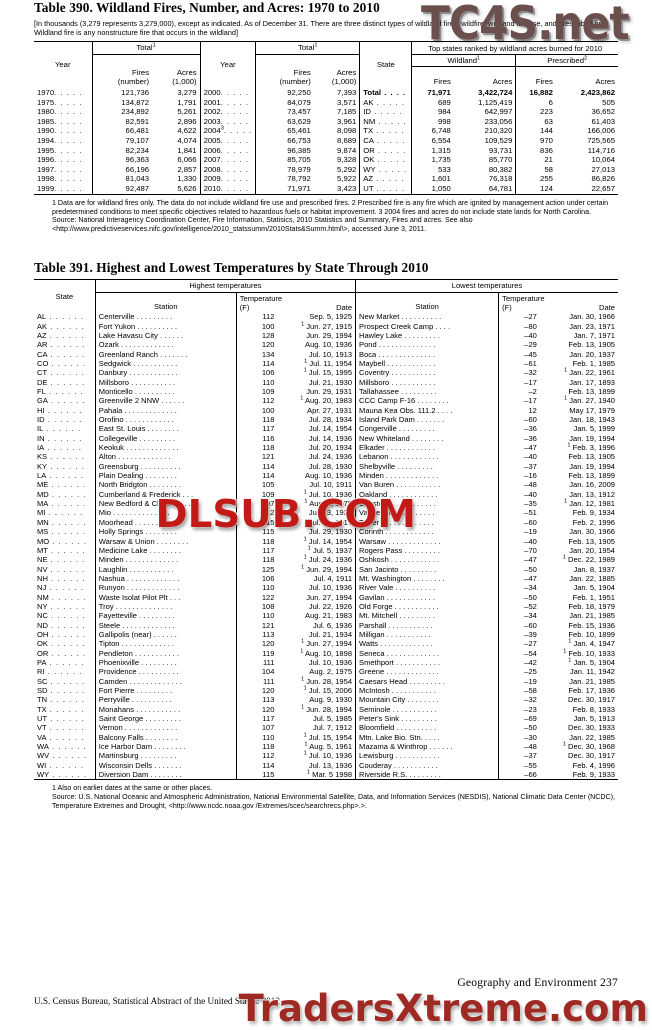 The height and width of the screenshot is (1030, 652). Describe the element at coordinates (328, 559) in the screenshot. I see `cell-date-highest: 1 Jul. 24, 1936` at that location.